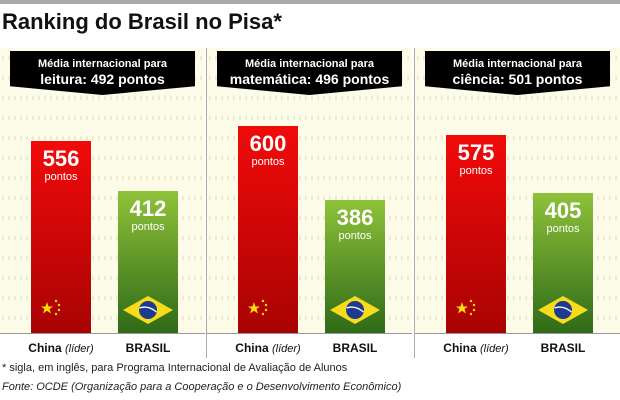  I want to click on bar-value: 412, so click(148, 208).